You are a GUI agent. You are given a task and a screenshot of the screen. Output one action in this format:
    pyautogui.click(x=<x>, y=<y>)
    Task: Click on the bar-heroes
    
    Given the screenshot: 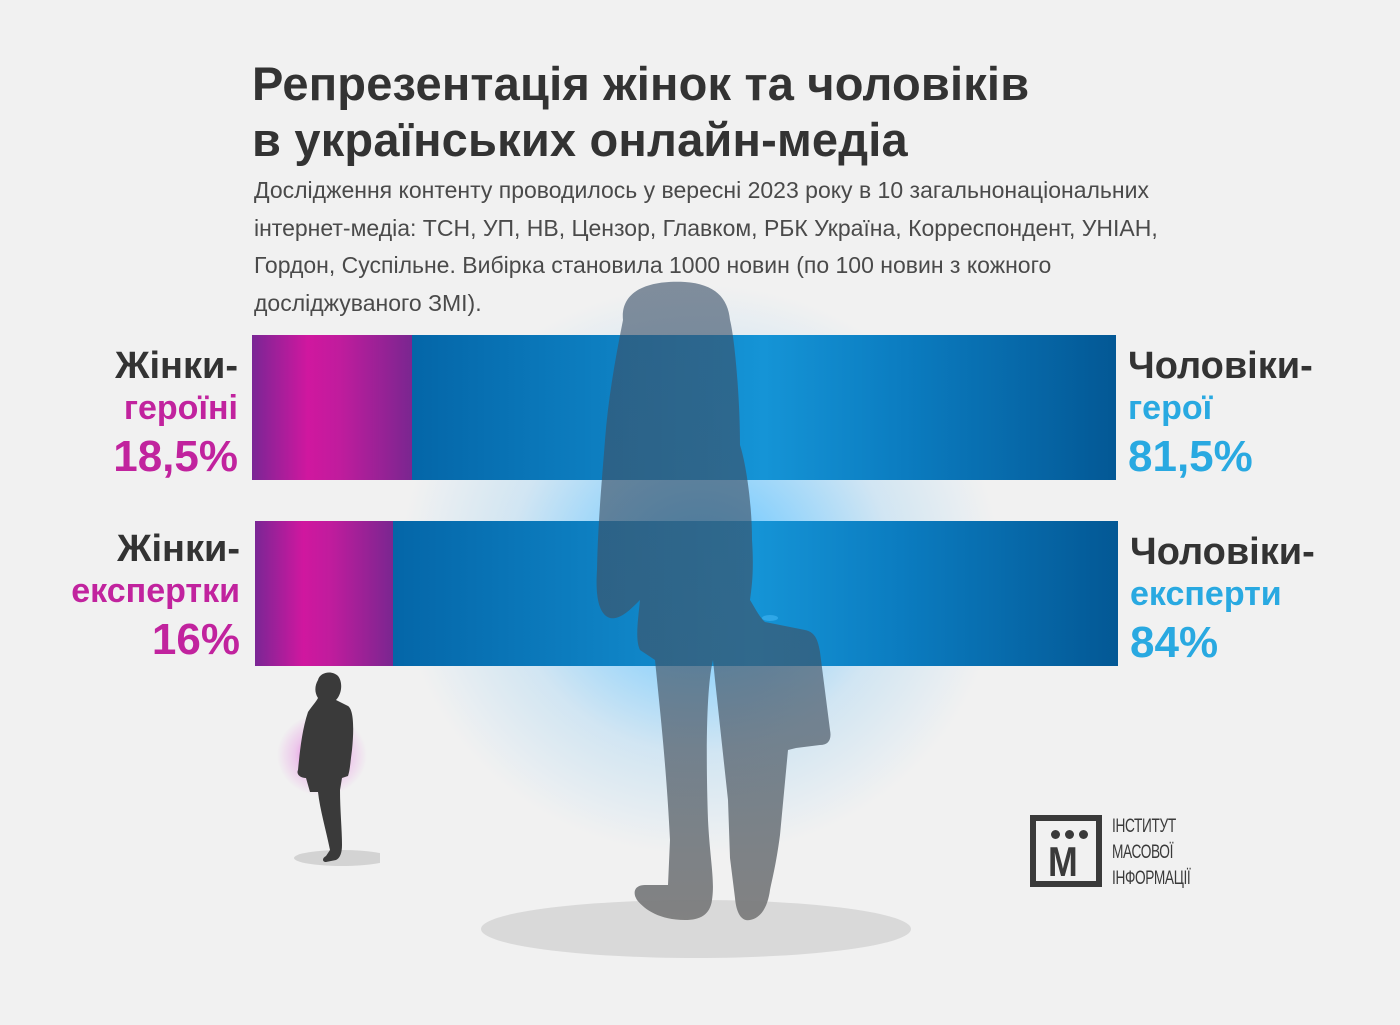 What is the action you would take?
    pyautogui.click(x=684, y=407)
    